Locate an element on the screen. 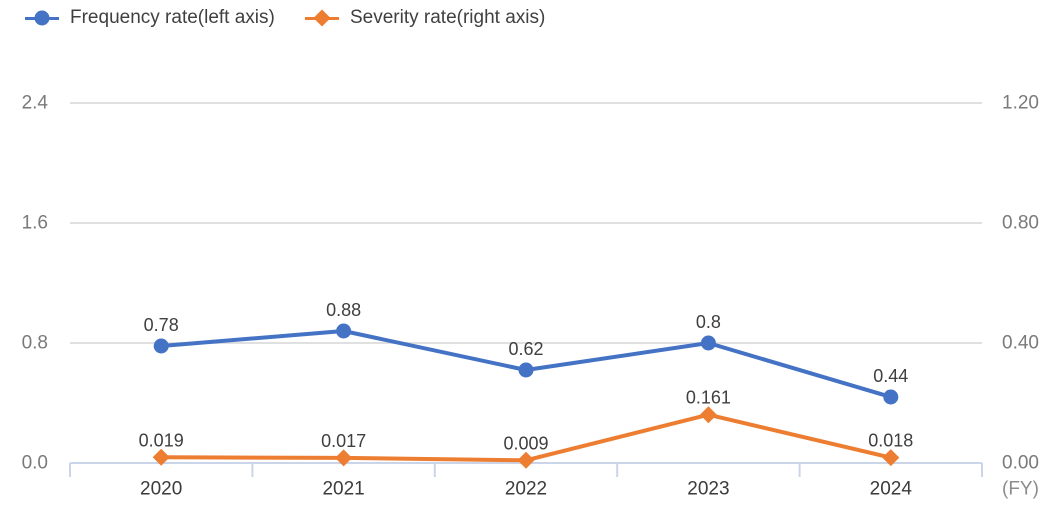 The width and height of the screenshot is (1058, 513). data-label: 0.78 is located at coordinates (161, 325).